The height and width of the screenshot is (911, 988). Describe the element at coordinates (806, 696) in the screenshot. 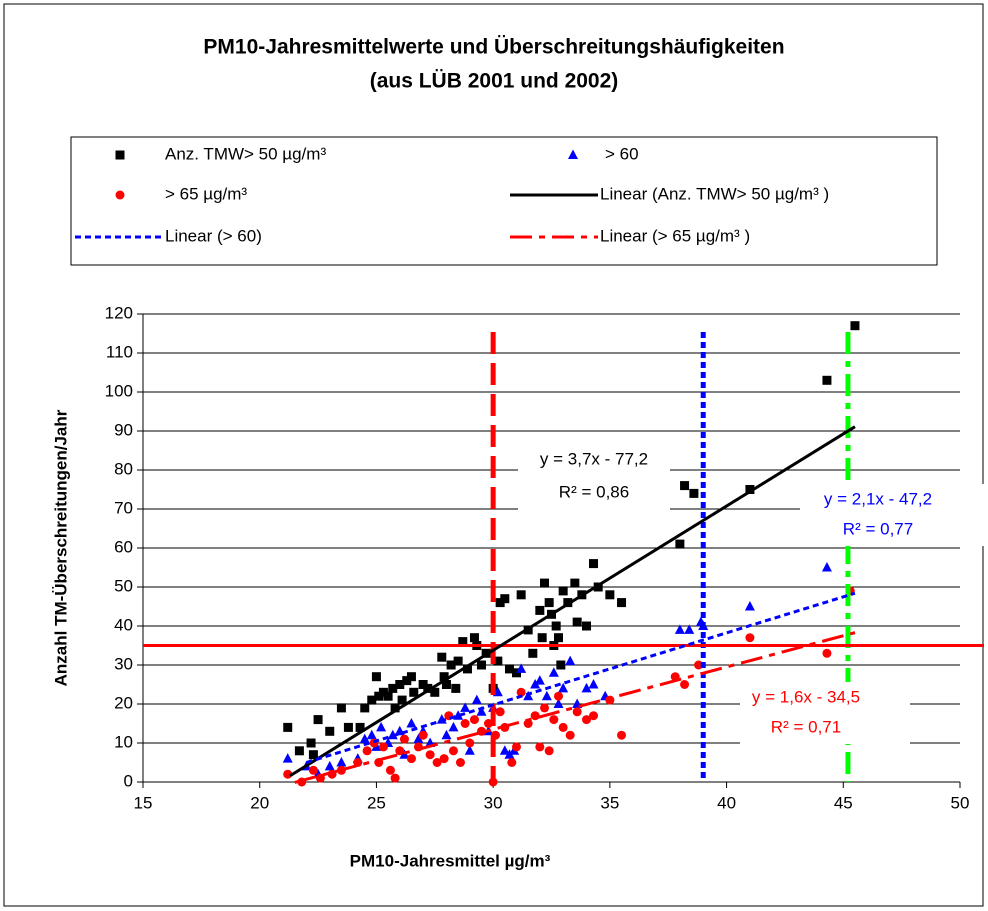

I see `annotation: y = 1,6x - 34,5` at that location.